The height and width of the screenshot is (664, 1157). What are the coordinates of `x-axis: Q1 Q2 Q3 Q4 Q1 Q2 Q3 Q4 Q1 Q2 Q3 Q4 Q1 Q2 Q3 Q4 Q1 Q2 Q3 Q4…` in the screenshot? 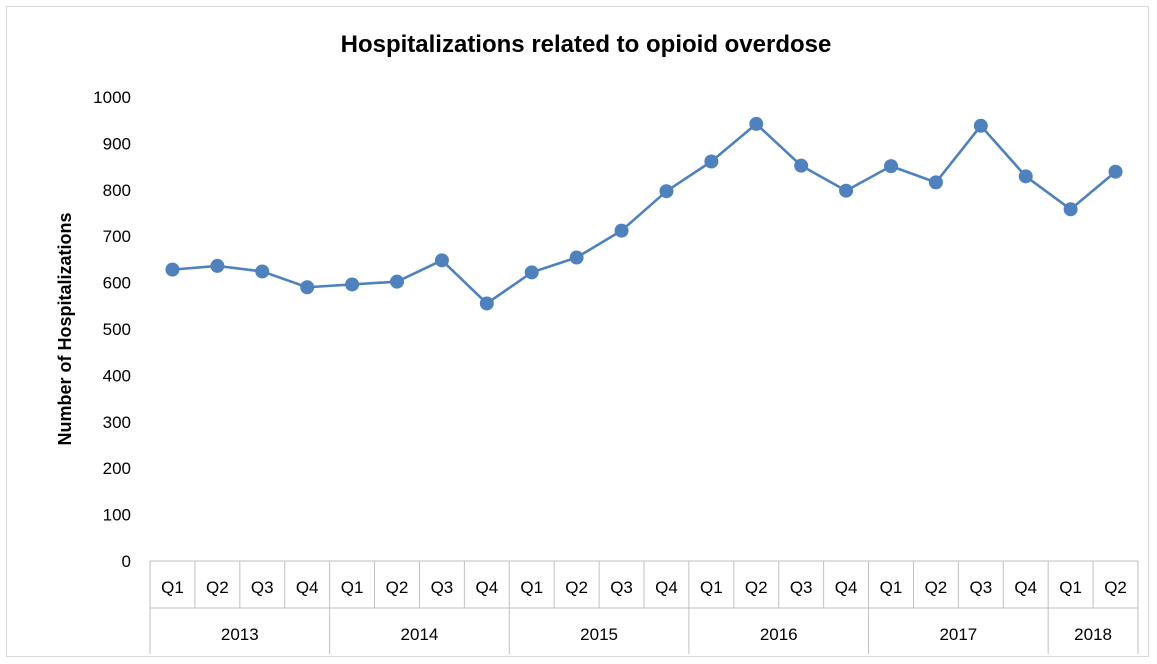 It's located at (644, 607).